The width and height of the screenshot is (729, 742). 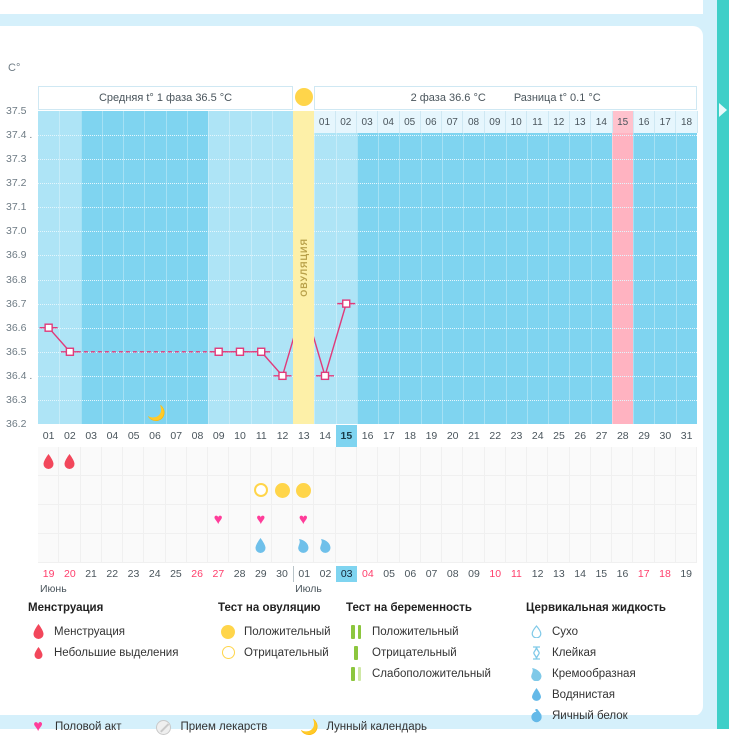 I want to click on x-axis-day: 28, so click(x=622, y=436).